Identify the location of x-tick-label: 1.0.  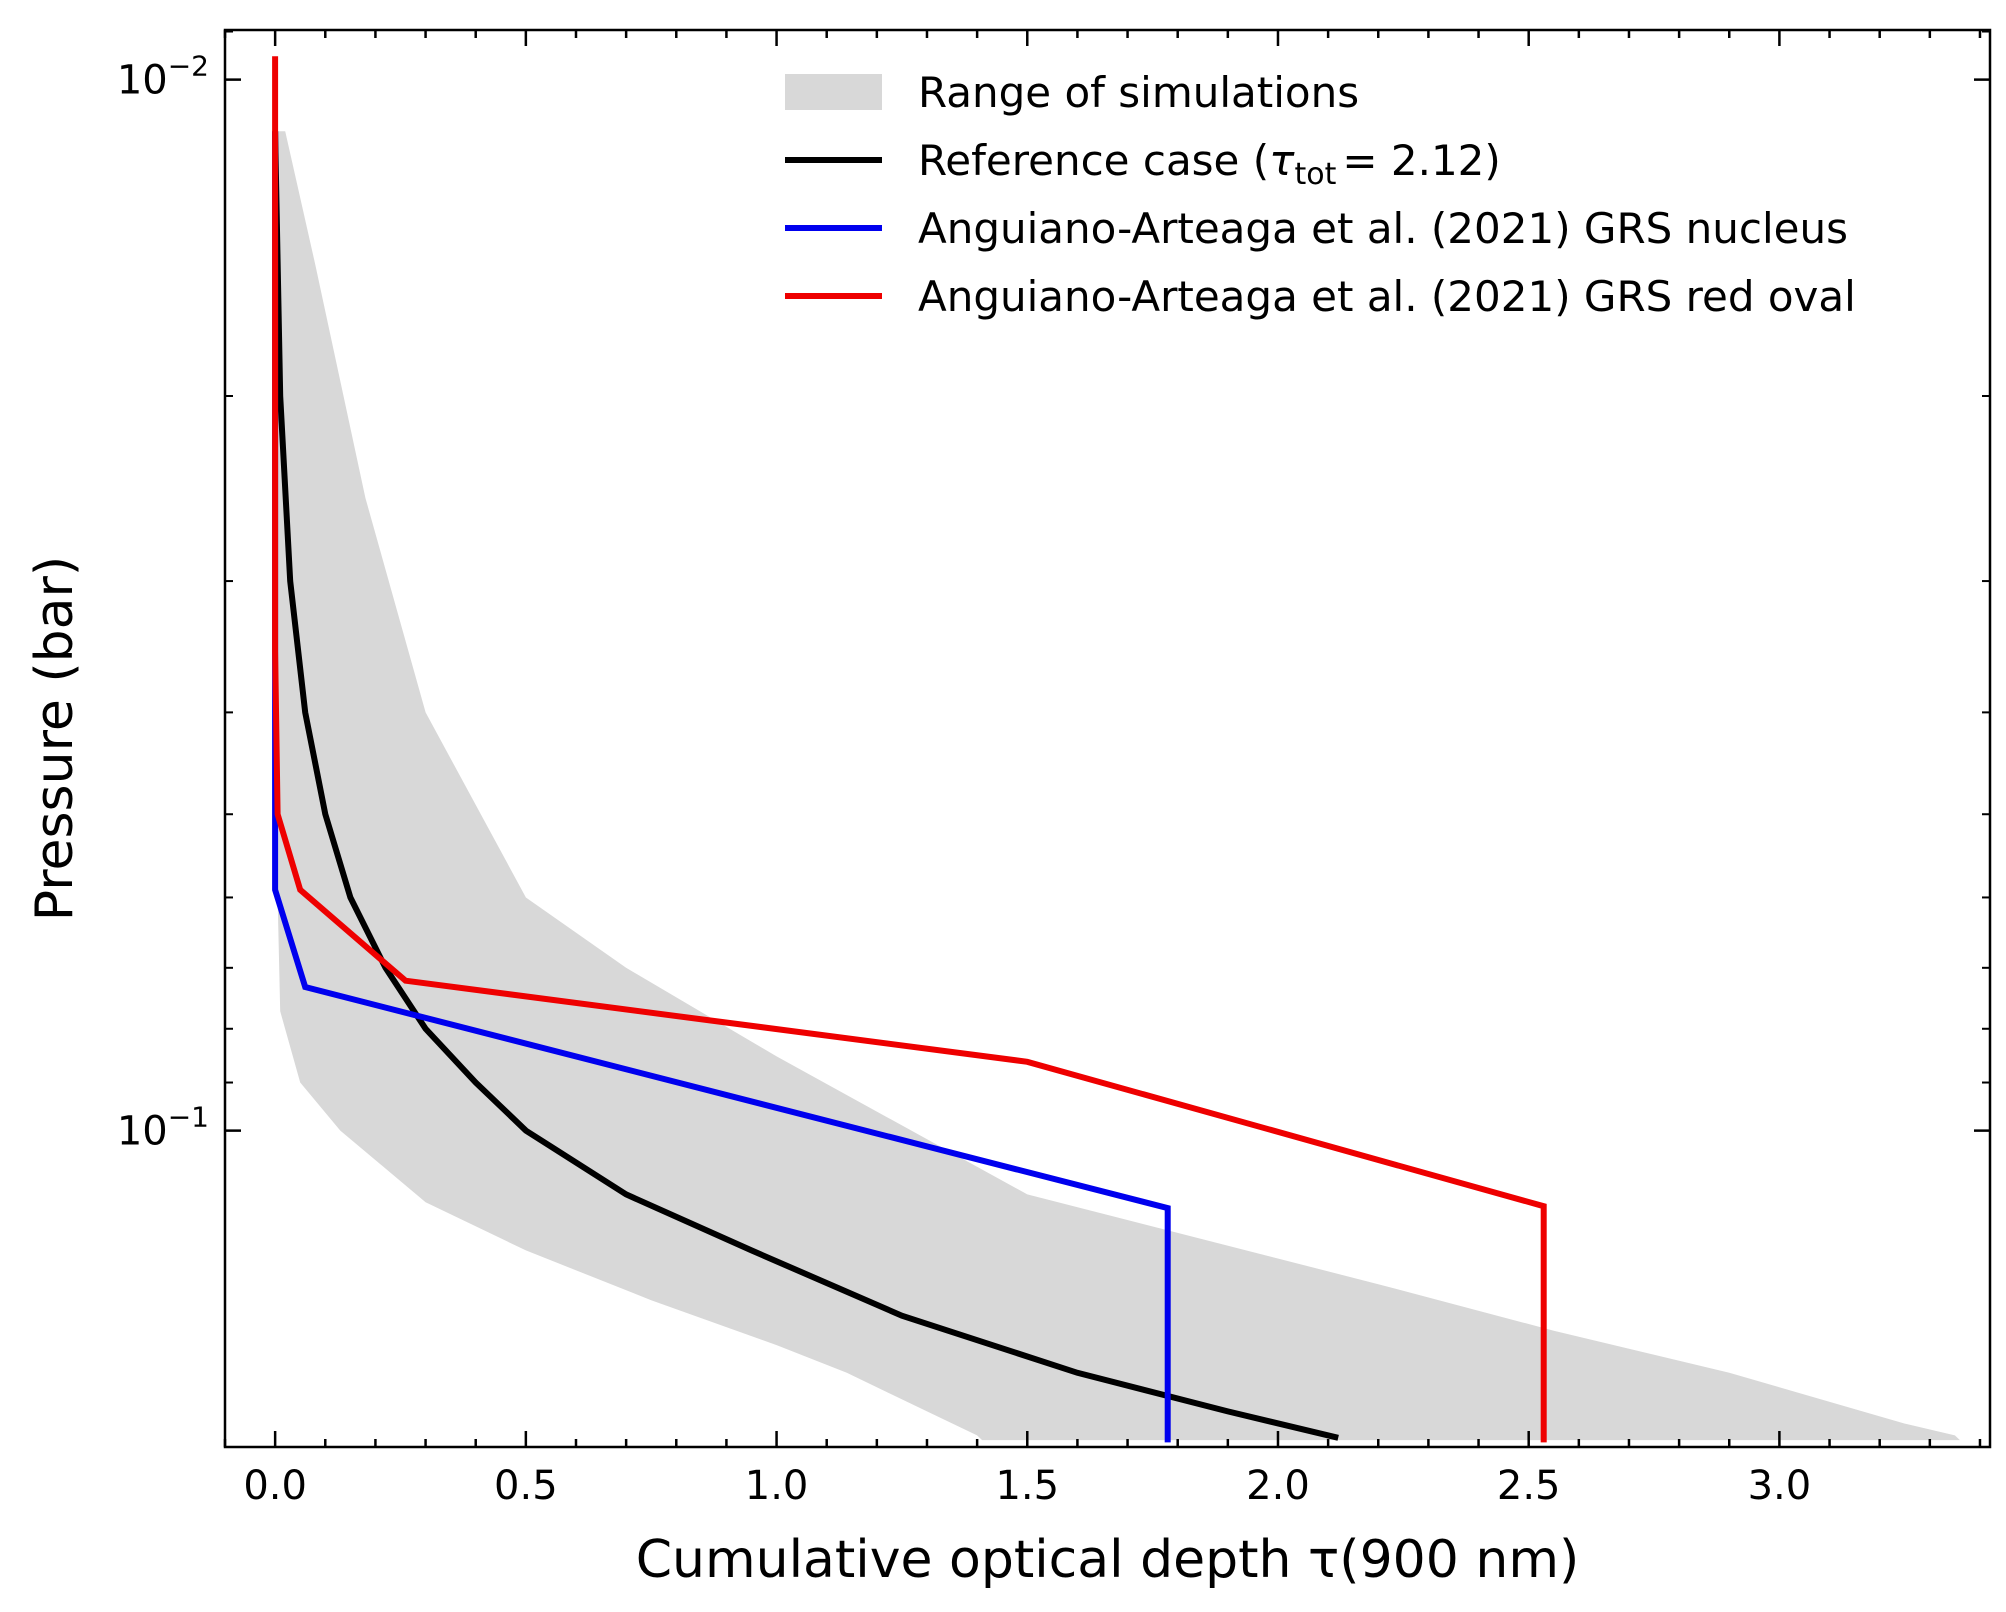
(777, 1486).